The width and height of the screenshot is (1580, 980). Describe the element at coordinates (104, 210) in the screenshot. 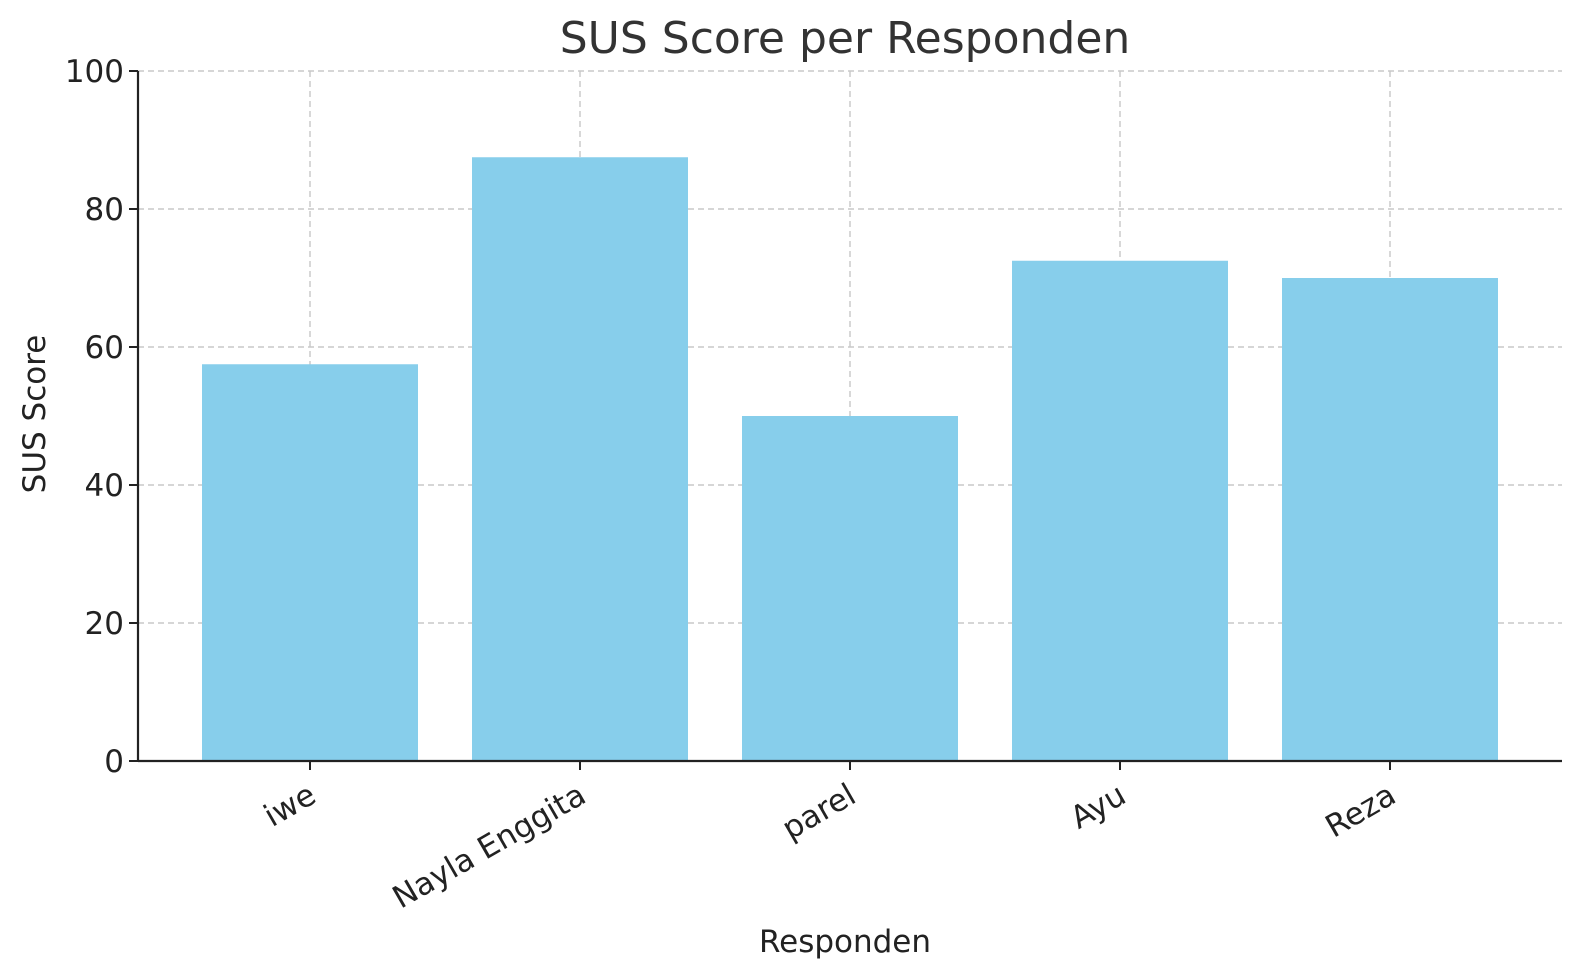

I see `y-tick-label: 80` at that location.